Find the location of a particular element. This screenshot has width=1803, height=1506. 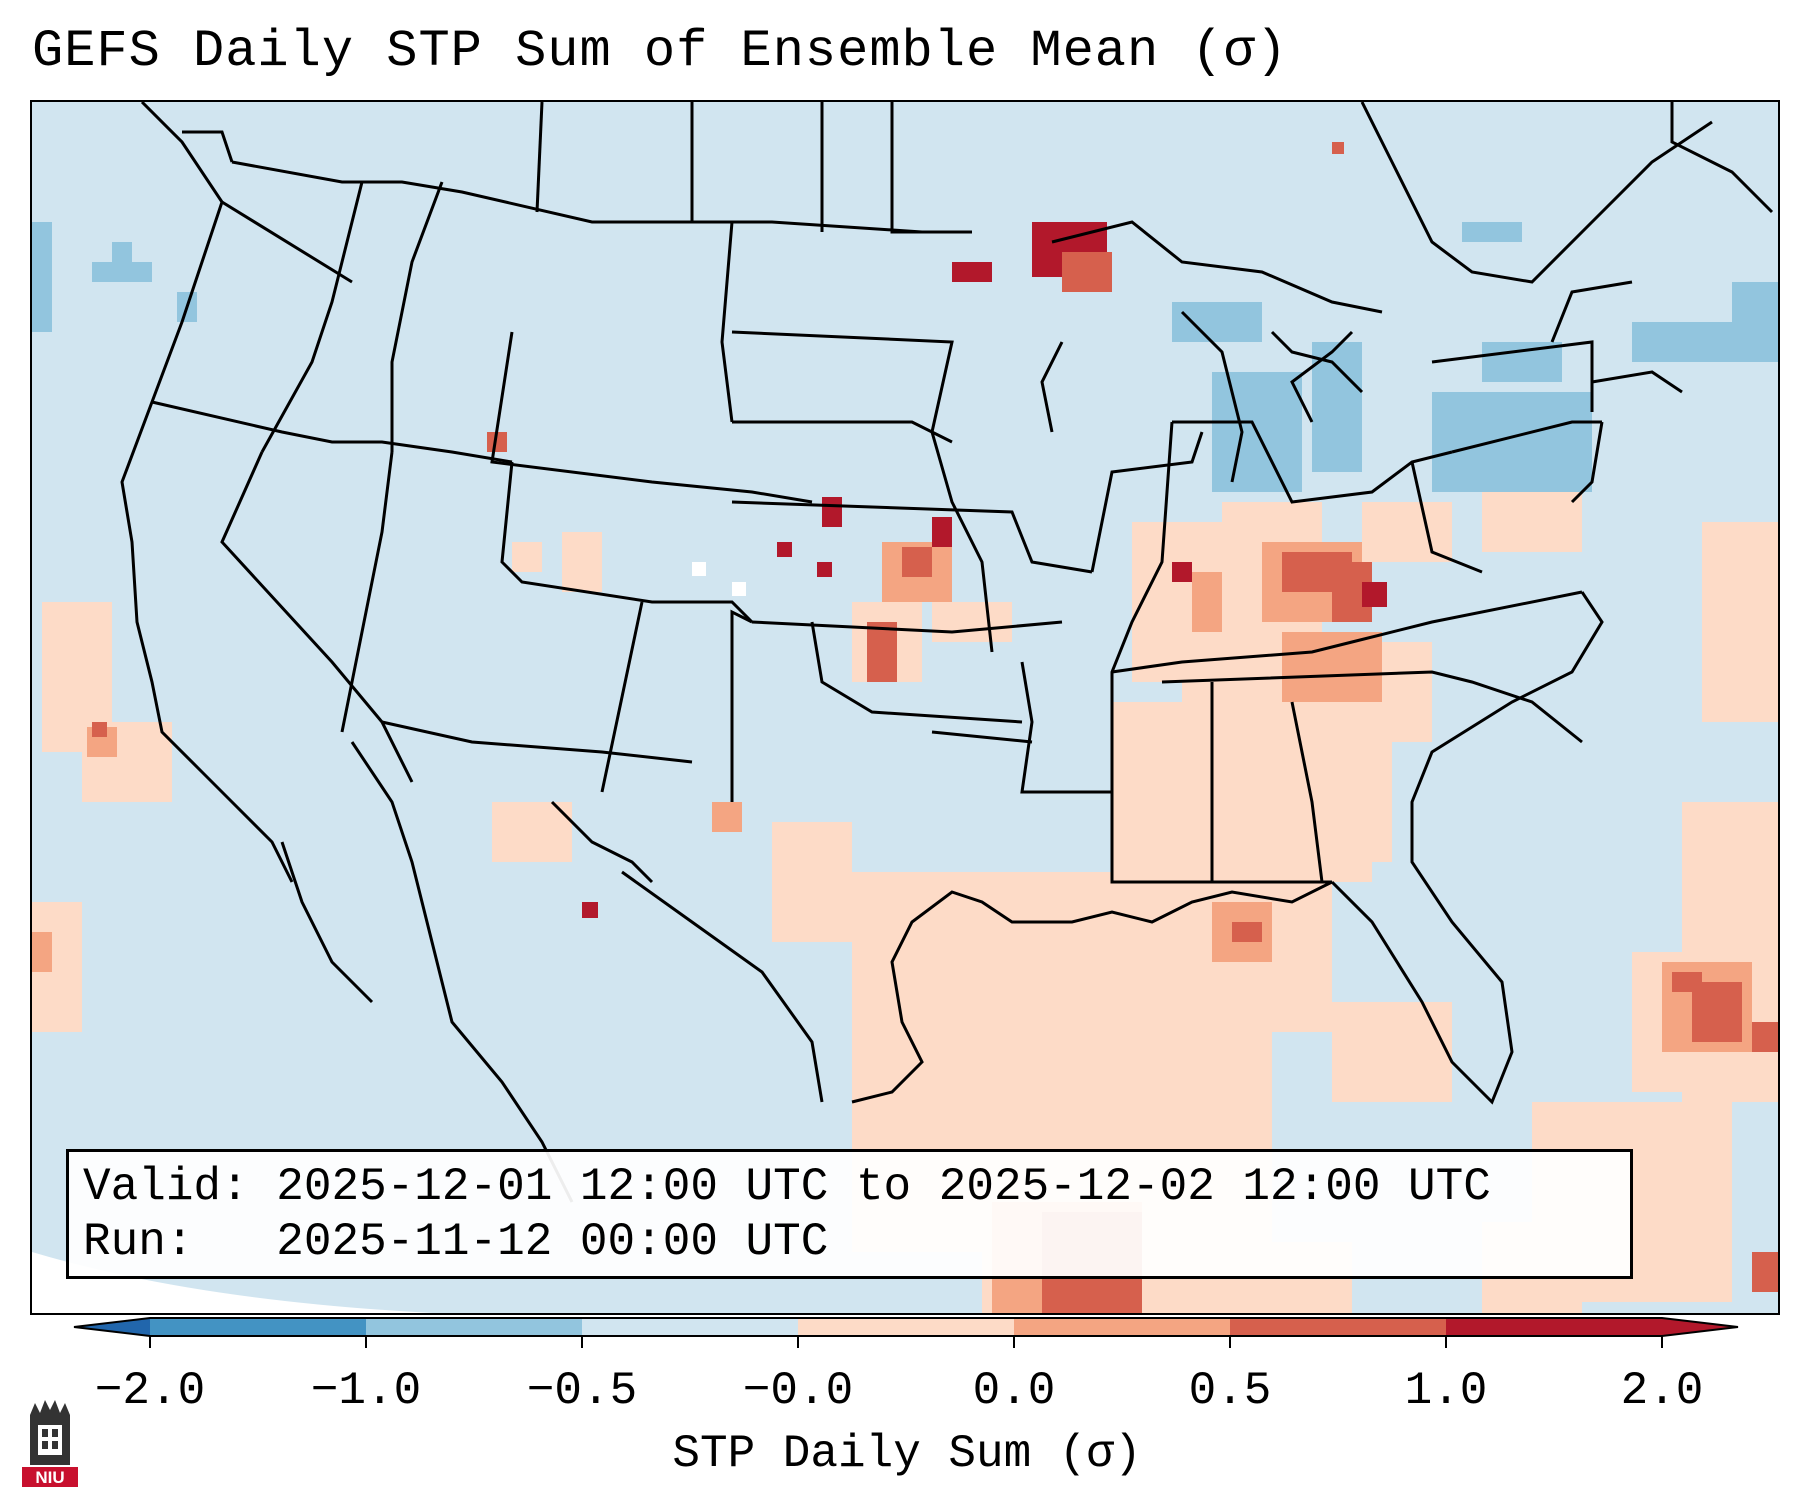

colorbar-tick-label: 2.0 is located at coordinates (1662, 1391).